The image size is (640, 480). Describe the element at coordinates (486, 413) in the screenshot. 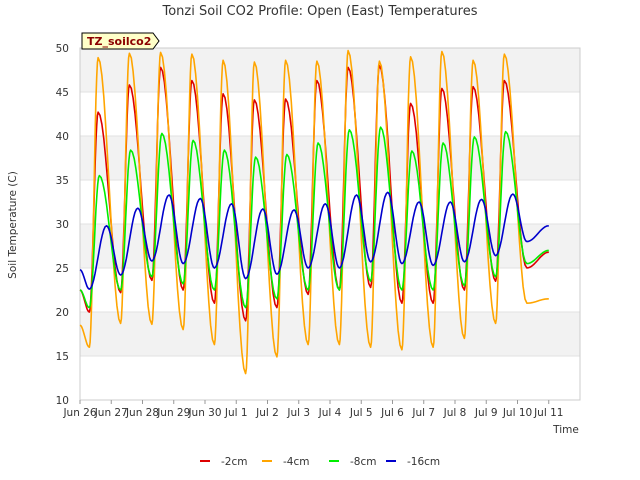

I see `x-tick-label: Jul 9` at that location.